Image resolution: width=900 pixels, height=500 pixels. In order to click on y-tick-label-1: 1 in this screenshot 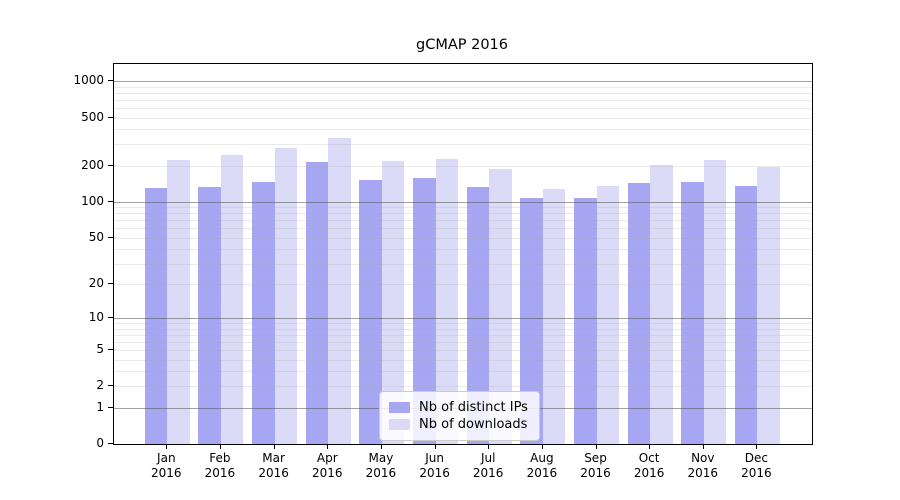, I will do `click(100, 406)`.